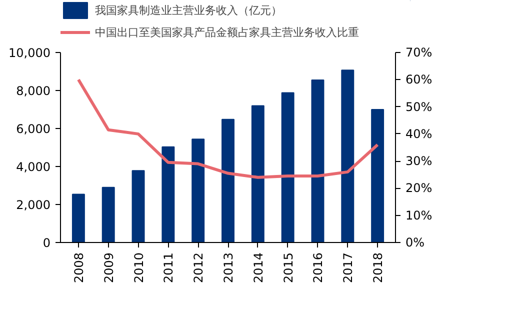 The width and height of the screenshot is (512, 330). Describe the element at coordinates (419, 161) in the screenshot. I see `y2-tick-label: 30%` at that location.